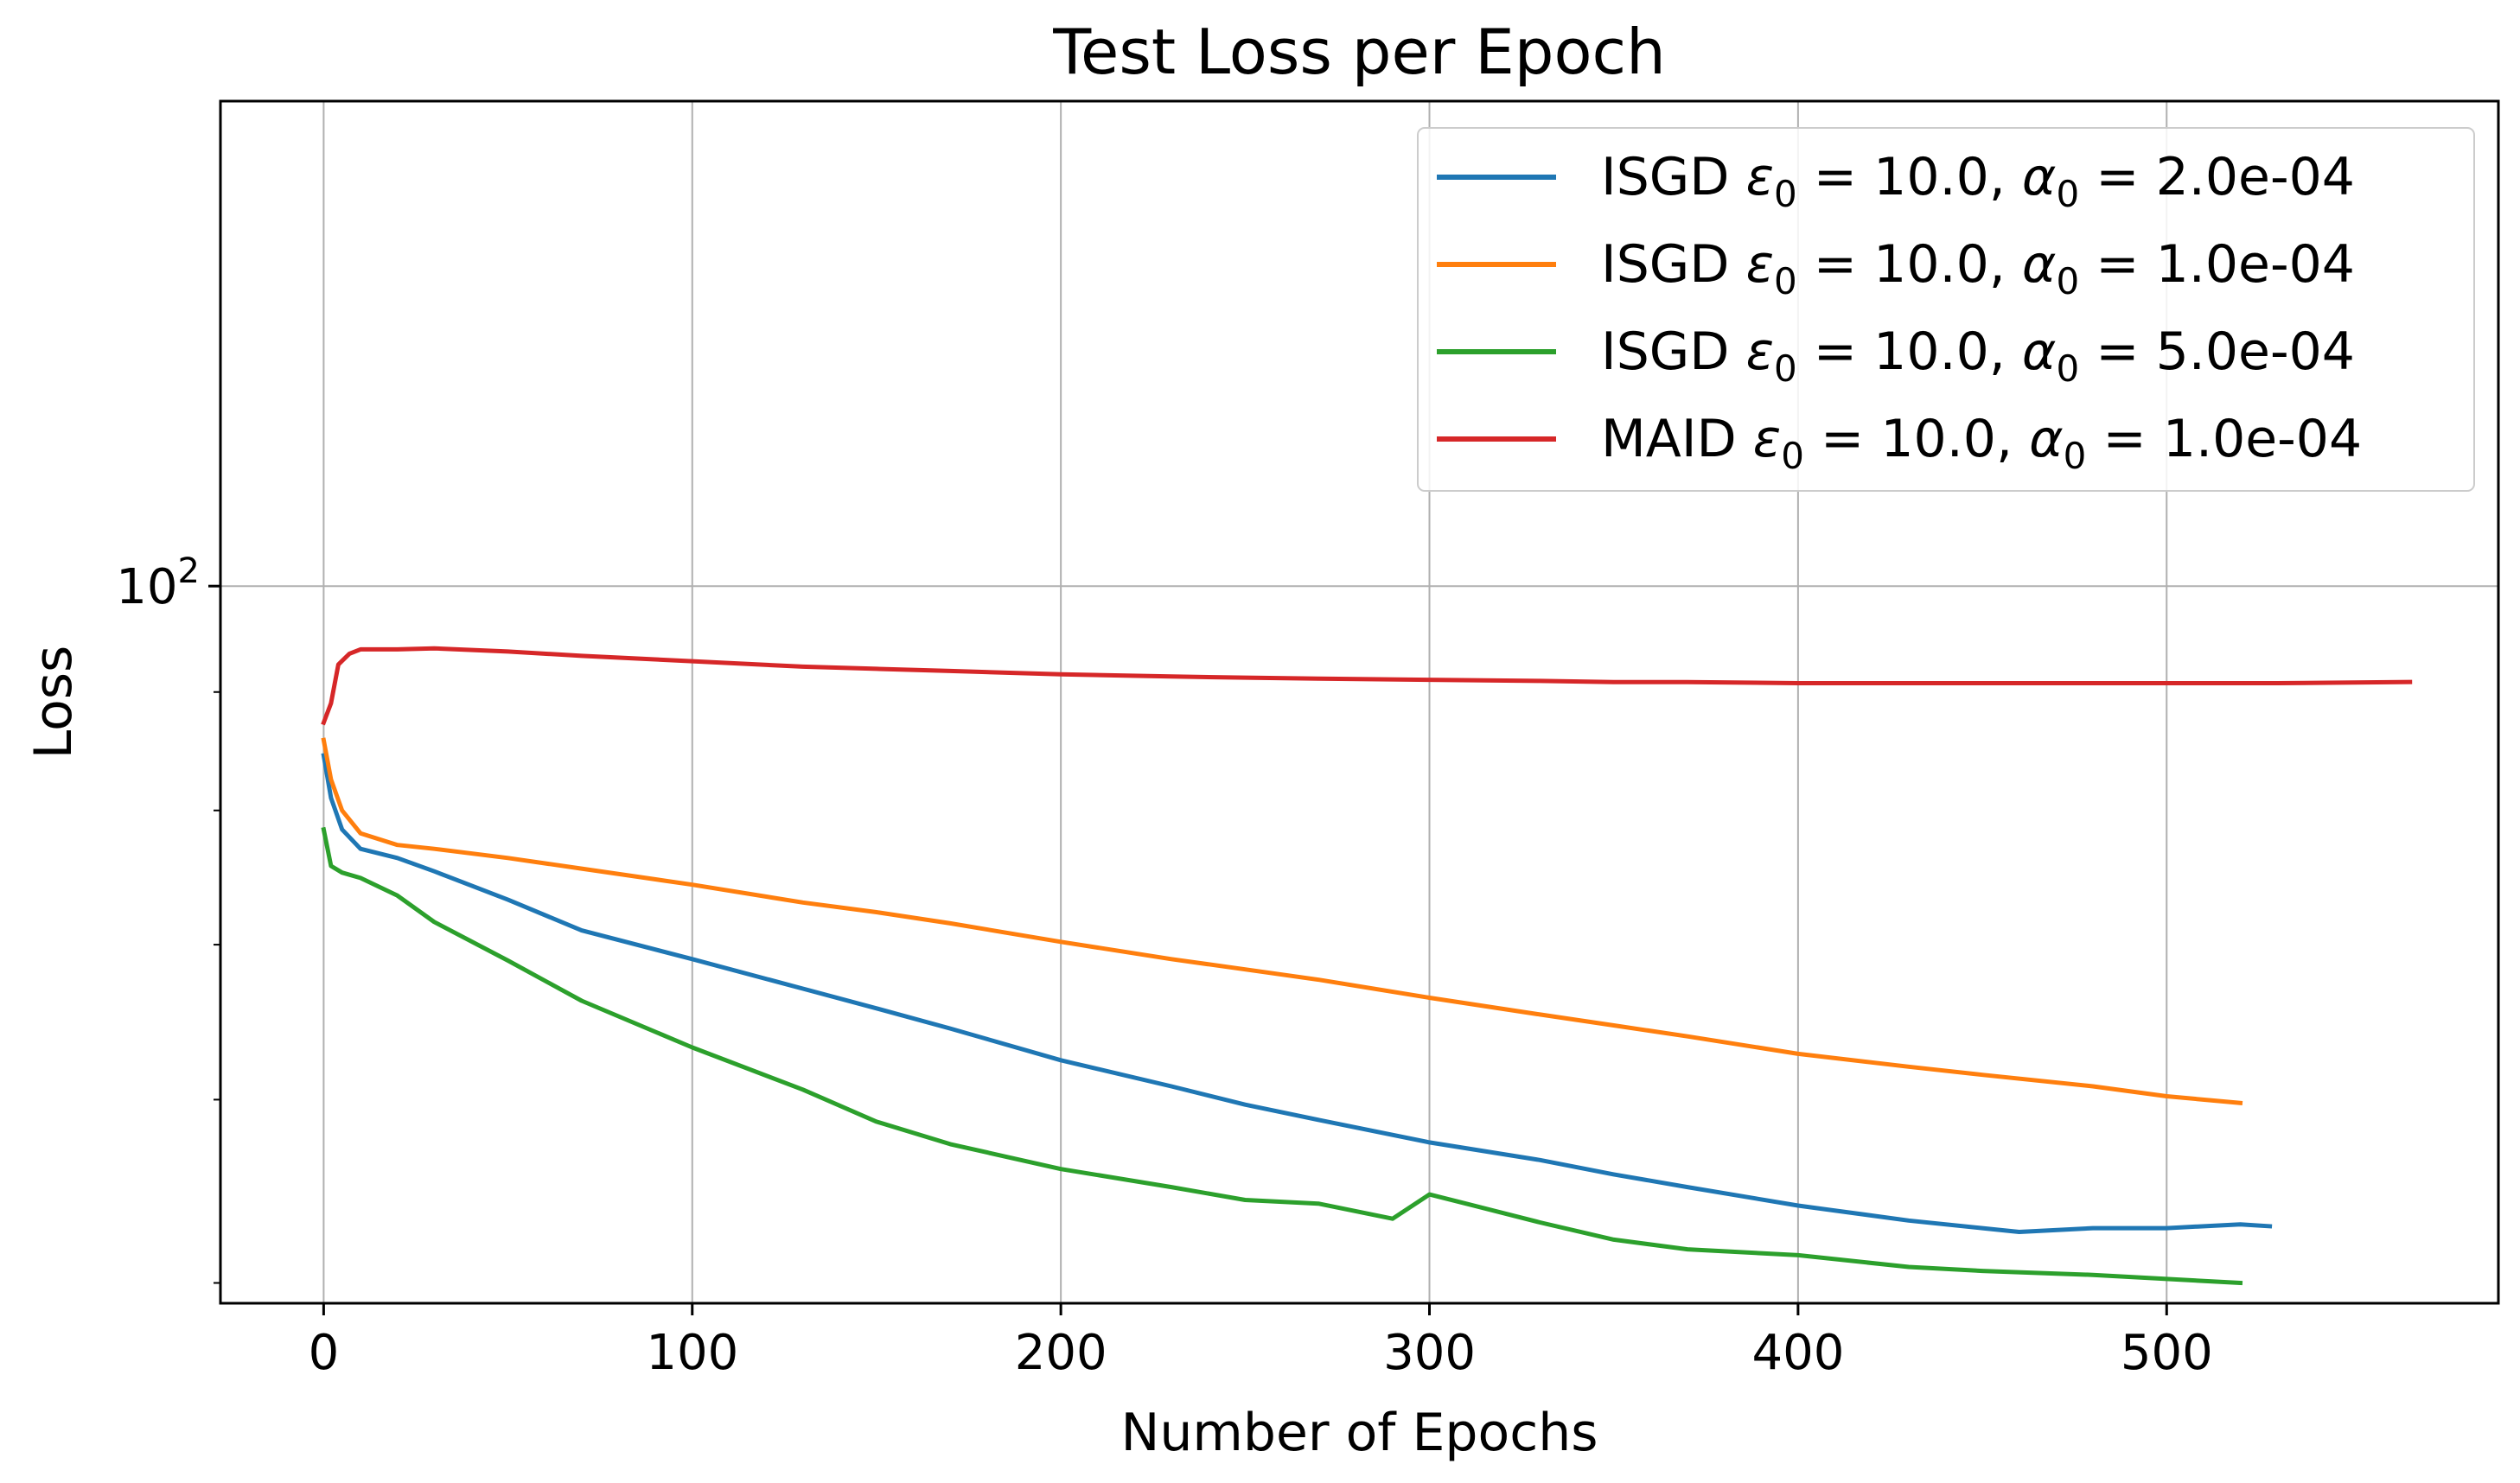 Image resolution: width=2520 pixels, height=1483 pixels. I want to click on y-tick-exponent: 2, so click(189, 571).